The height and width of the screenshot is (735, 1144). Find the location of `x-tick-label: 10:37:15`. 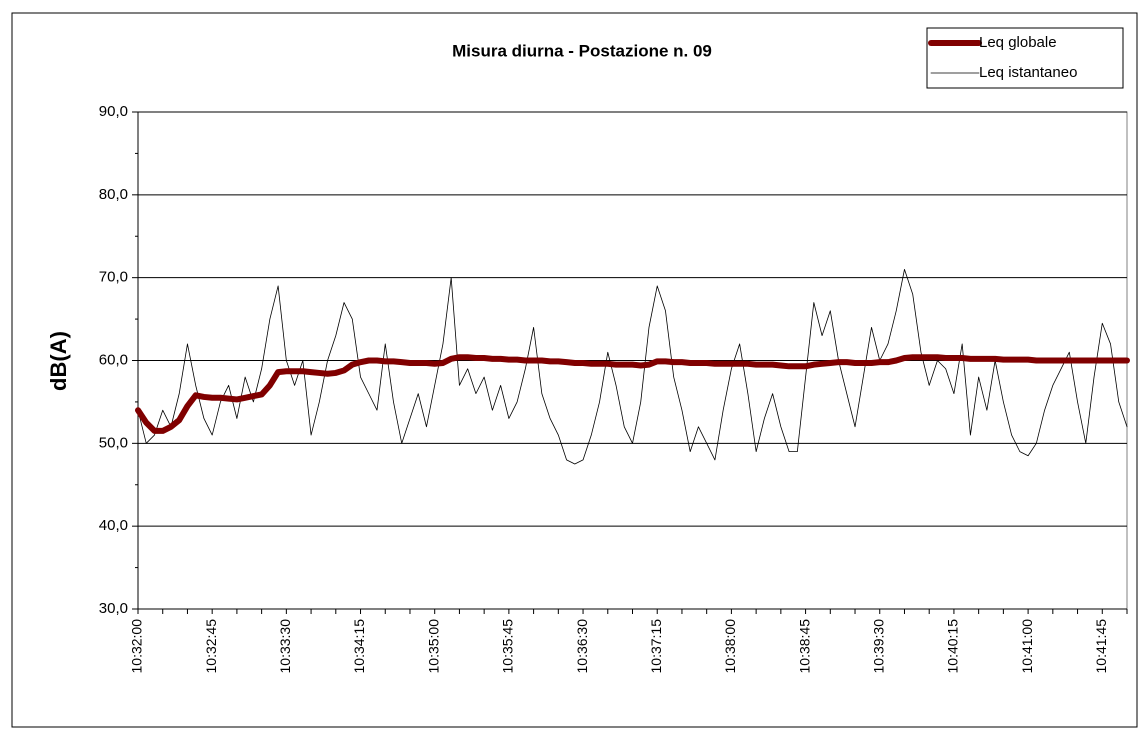

x-tick-label: 10:37:15 is located at coordinates (656, 646).